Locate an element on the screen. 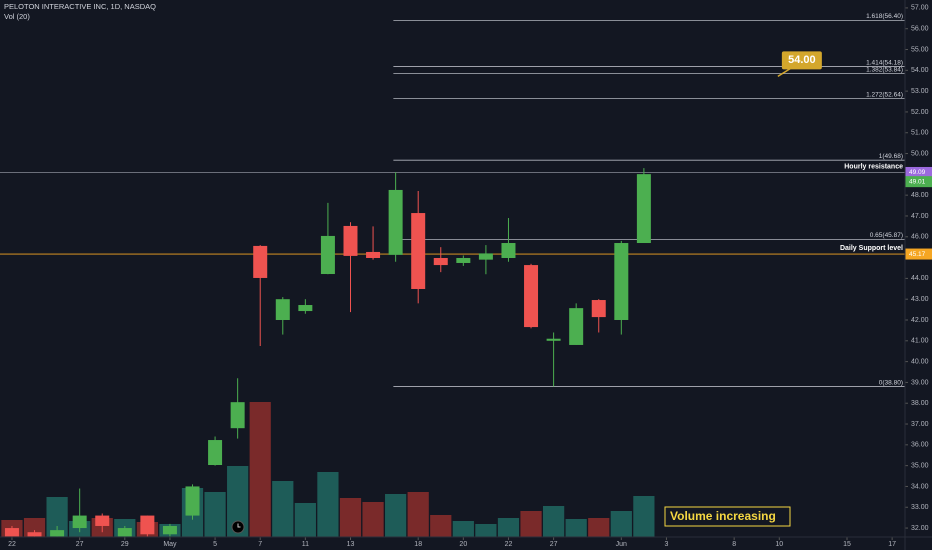 The height and width of the screenshot is (550, 932). price-tag-label: 45.17 is located at coordinates (917, 254).